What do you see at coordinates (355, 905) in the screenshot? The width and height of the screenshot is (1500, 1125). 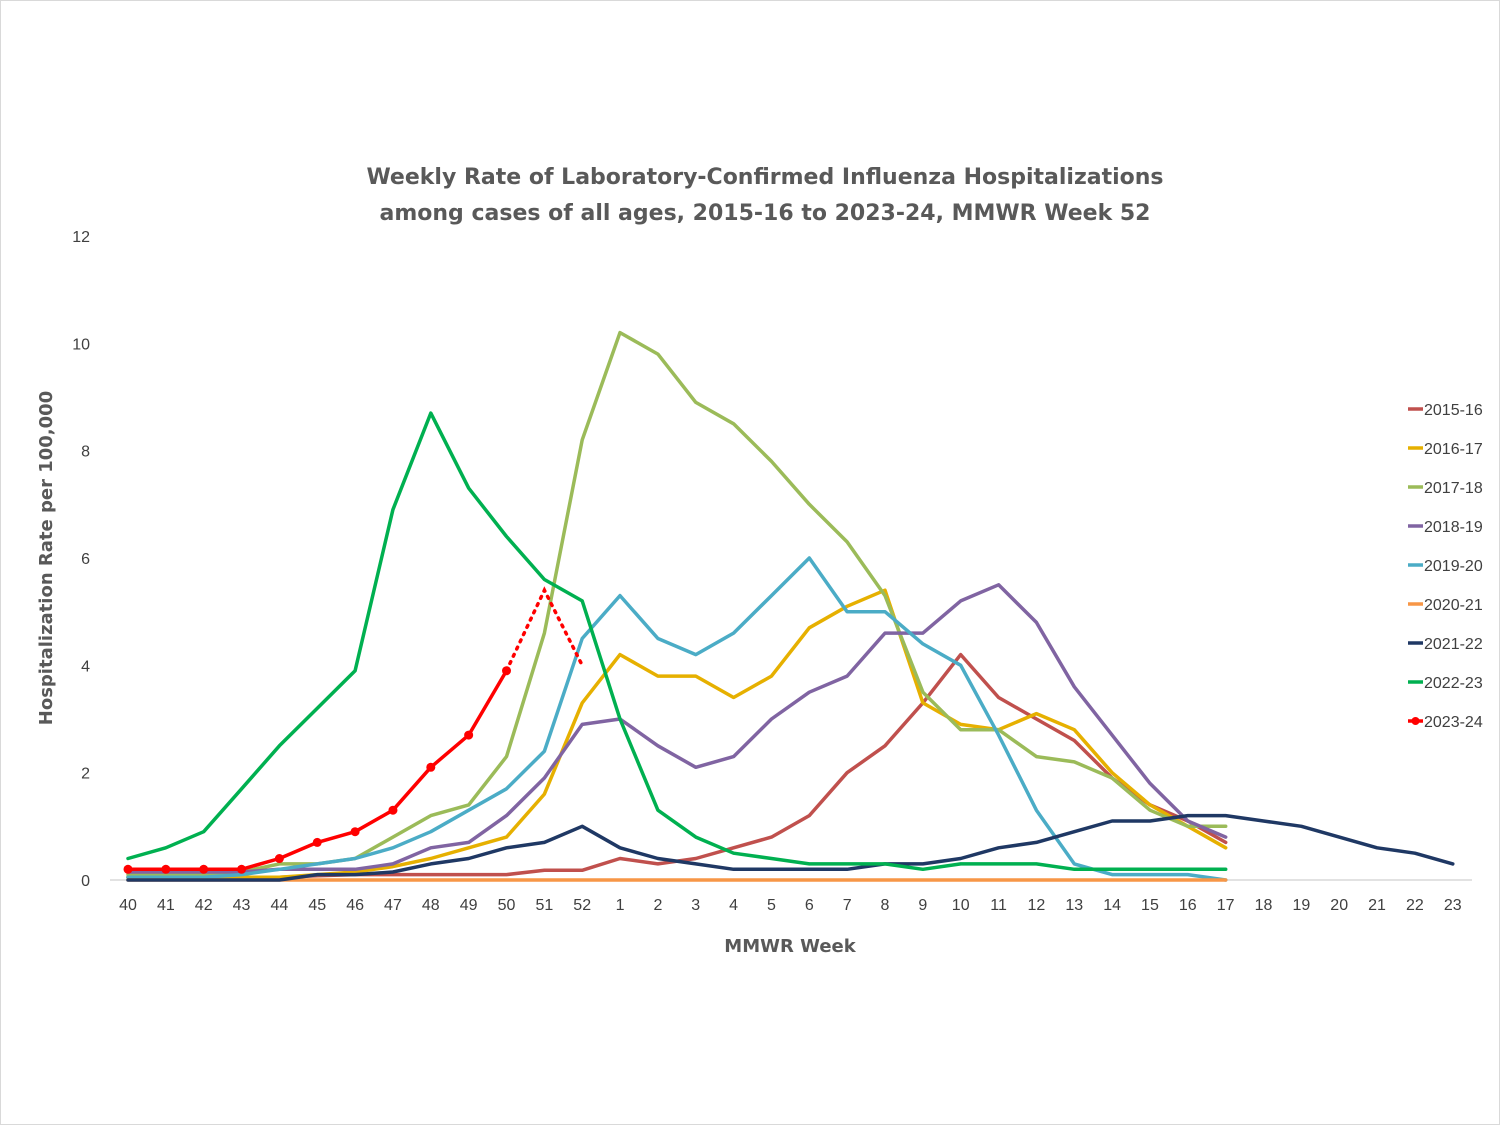 I see `x-tick-label: 46` at bounding box center [355, 905].